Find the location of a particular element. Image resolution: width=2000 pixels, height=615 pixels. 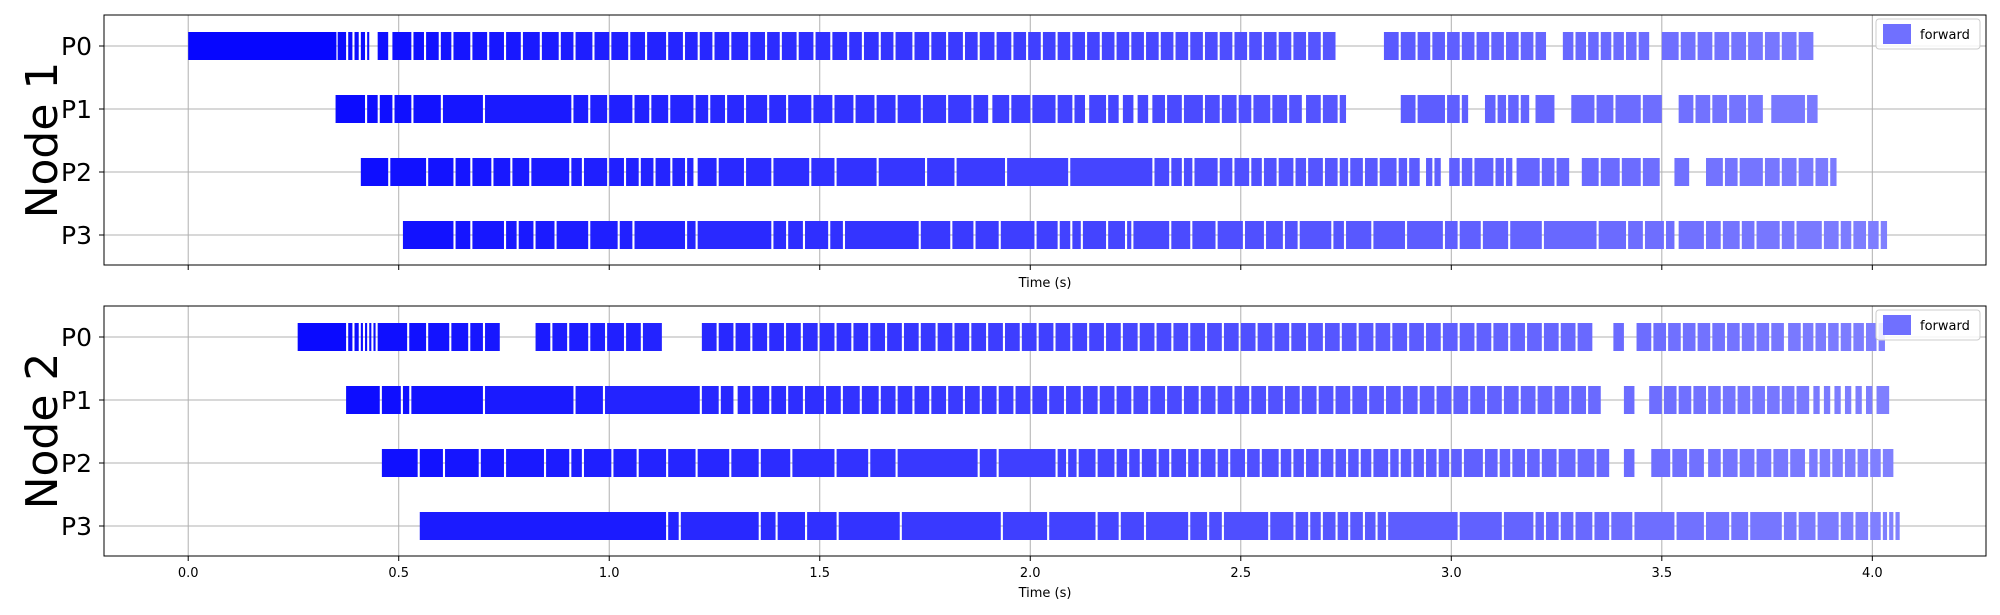

y-axis-label: Node 1 is located at coordinates (42, 140).